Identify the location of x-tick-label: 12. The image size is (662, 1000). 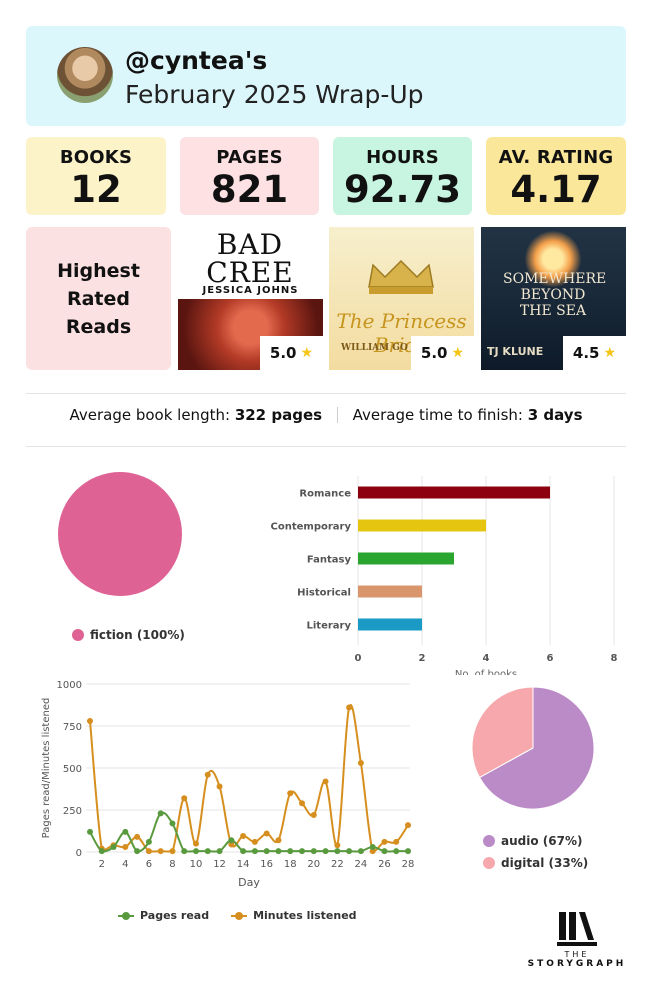
(219, 864).